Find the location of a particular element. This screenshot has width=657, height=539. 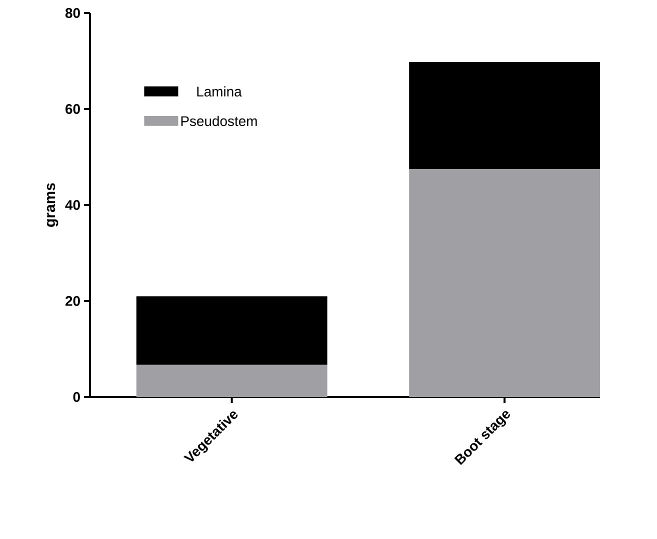

y-tick-label: 60 is located at coordinates (73, 109).